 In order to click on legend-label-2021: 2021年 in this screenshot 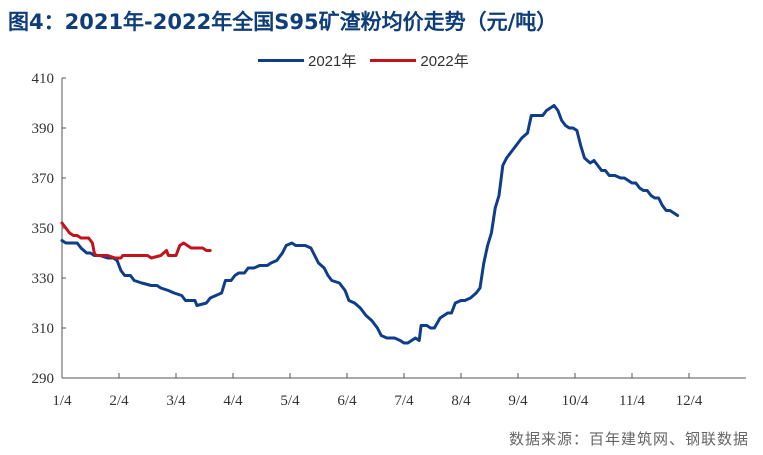, I will do `click(332, 61)`.